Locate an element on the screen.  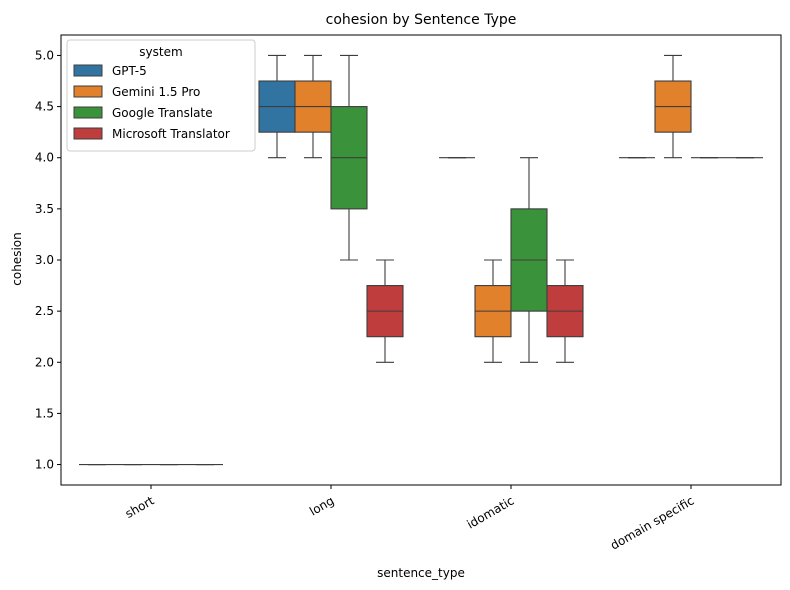
y-tick-label: 1.0 is located at coordinates (44, 465).